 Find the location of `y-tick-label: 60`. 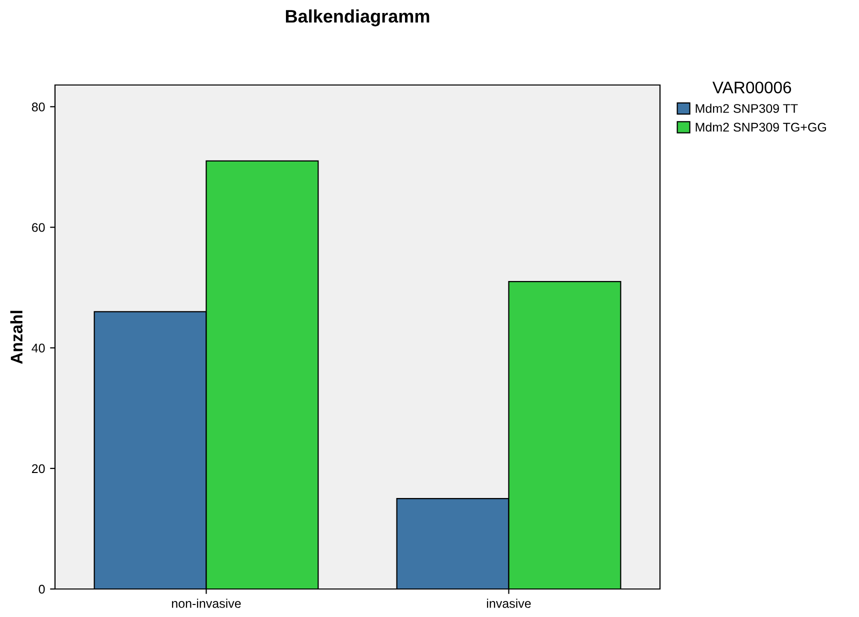

y-tick-label: 60 is located at coordinates (38, 227).